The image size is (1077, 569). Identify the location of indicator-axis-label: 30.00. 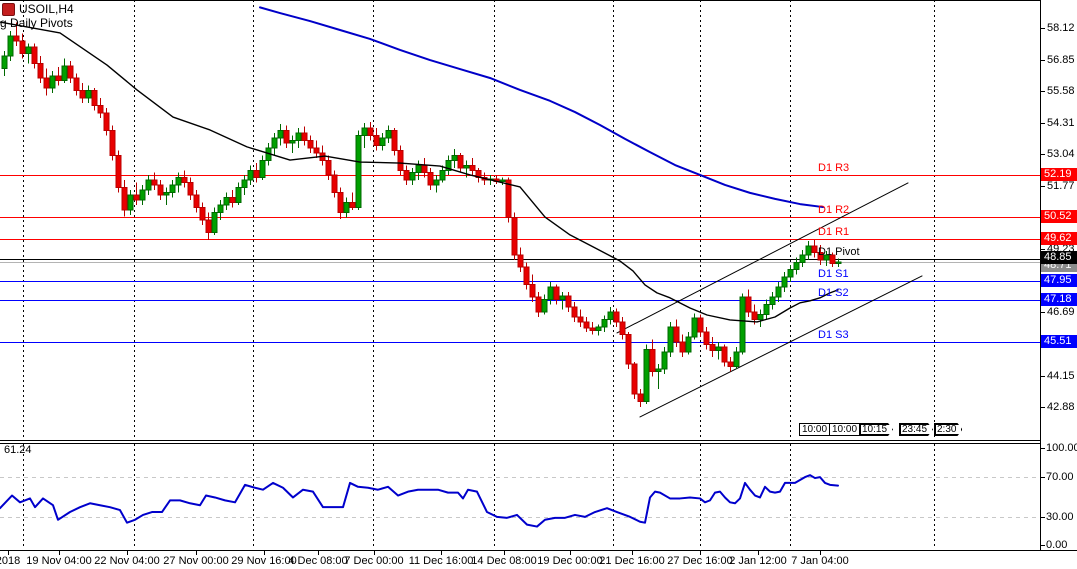
(1060, 517).